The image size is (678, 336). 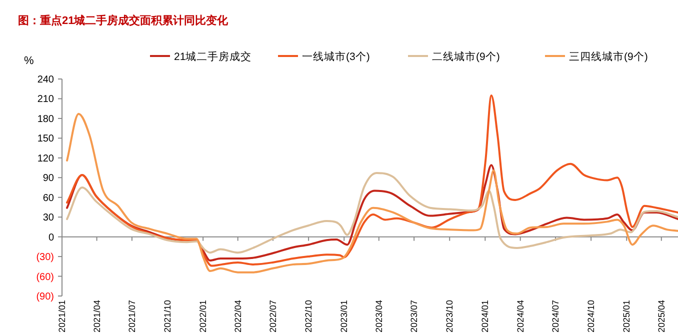 I want to click on y-tick-label: 0, so click(x=51, y=238).